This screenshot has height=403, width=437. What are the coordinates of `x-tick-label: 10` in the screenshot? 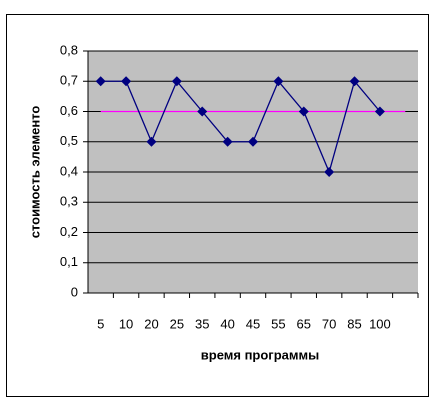 It's located at (126, 323).